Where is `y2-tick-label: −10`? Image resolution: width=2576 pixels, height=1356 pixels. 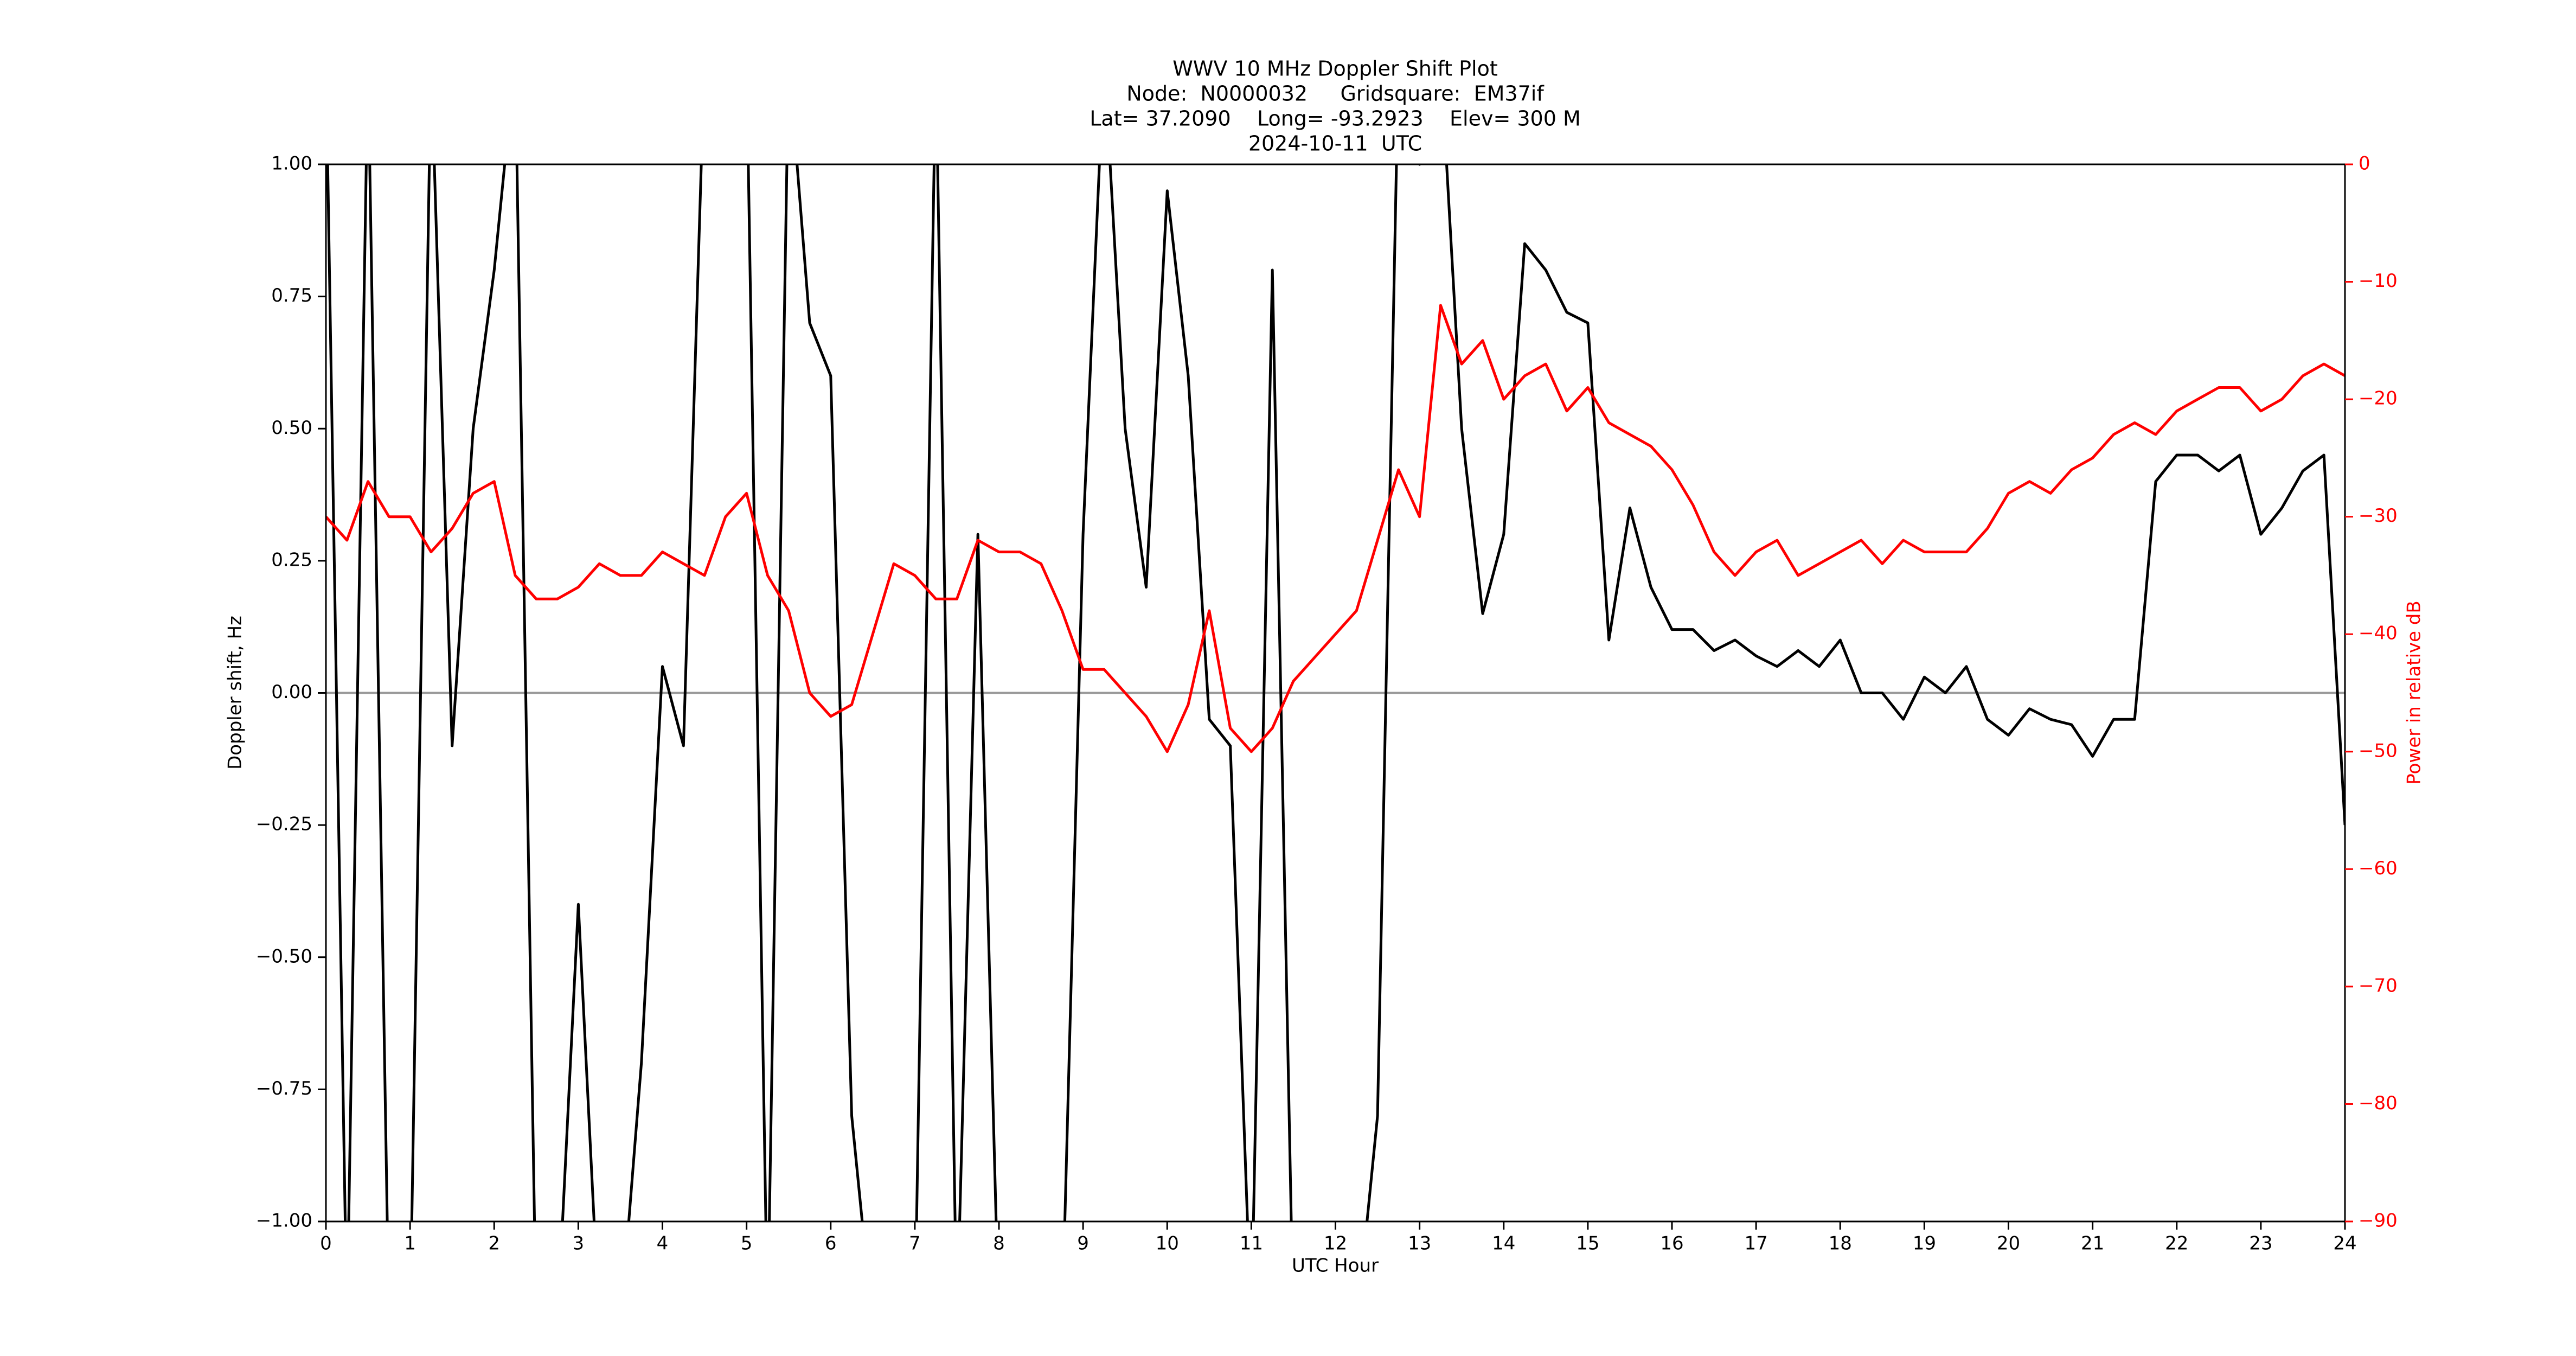
y2-tick-label: −10 is located at coordinates (2378, 281).